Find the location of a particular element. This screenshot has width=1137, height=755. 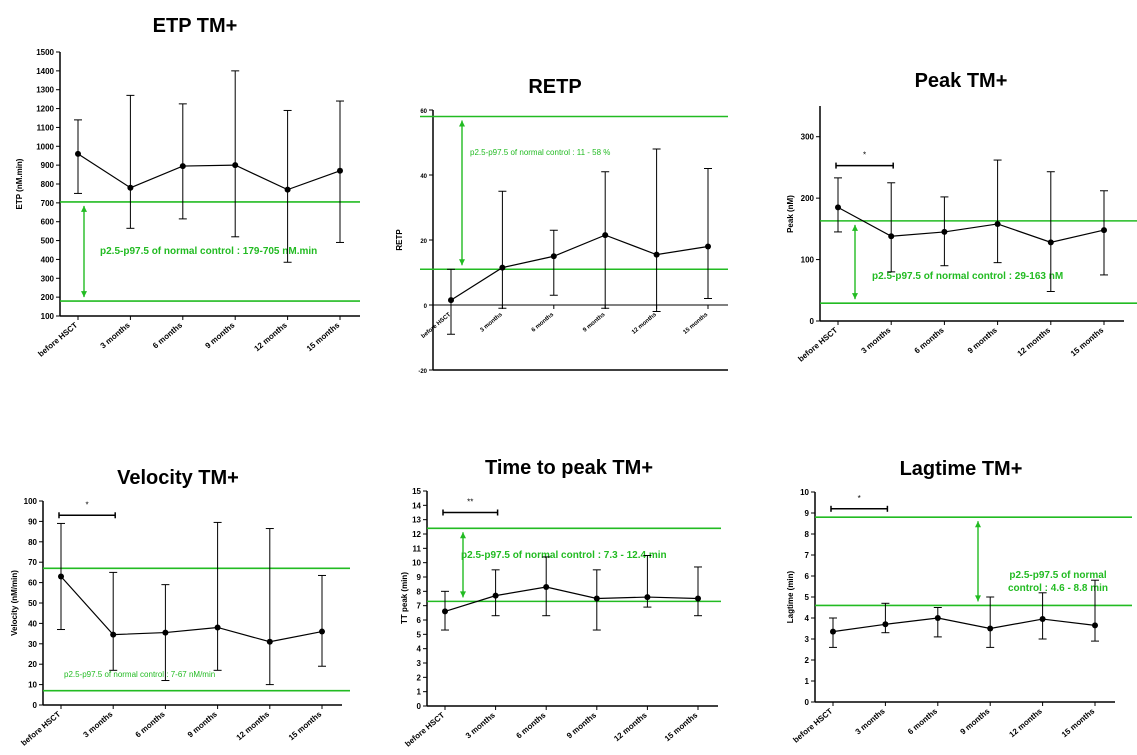

y-tick-label: 700 is located at coordinates (48, 203).